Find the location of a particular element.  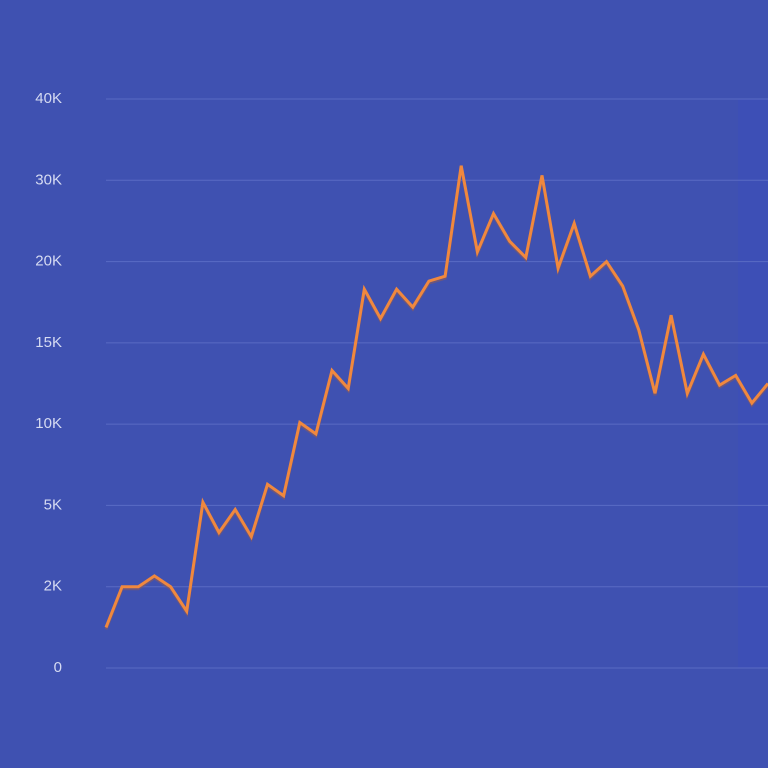

y-tick-label: 30K is located at coordinates (48, 179).